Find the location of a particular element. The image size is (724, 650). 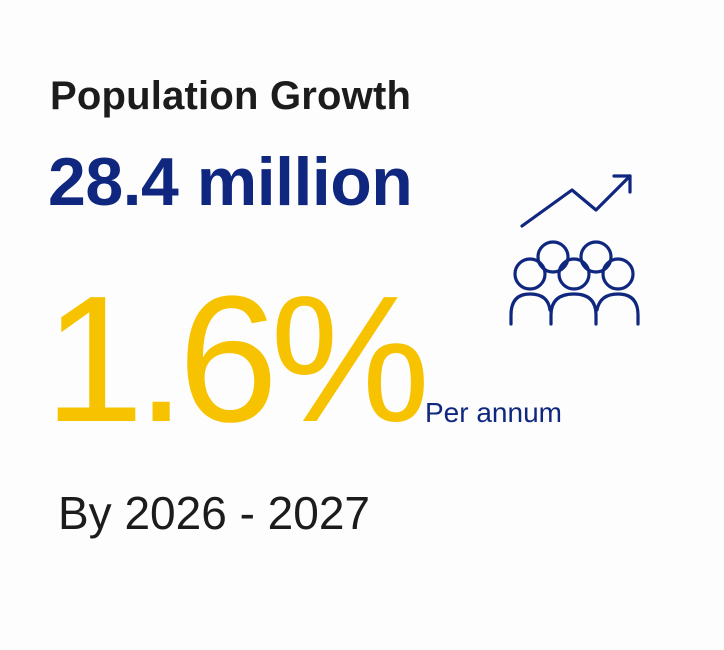

card-title: Population Growth is located at coordinates (231, 96).